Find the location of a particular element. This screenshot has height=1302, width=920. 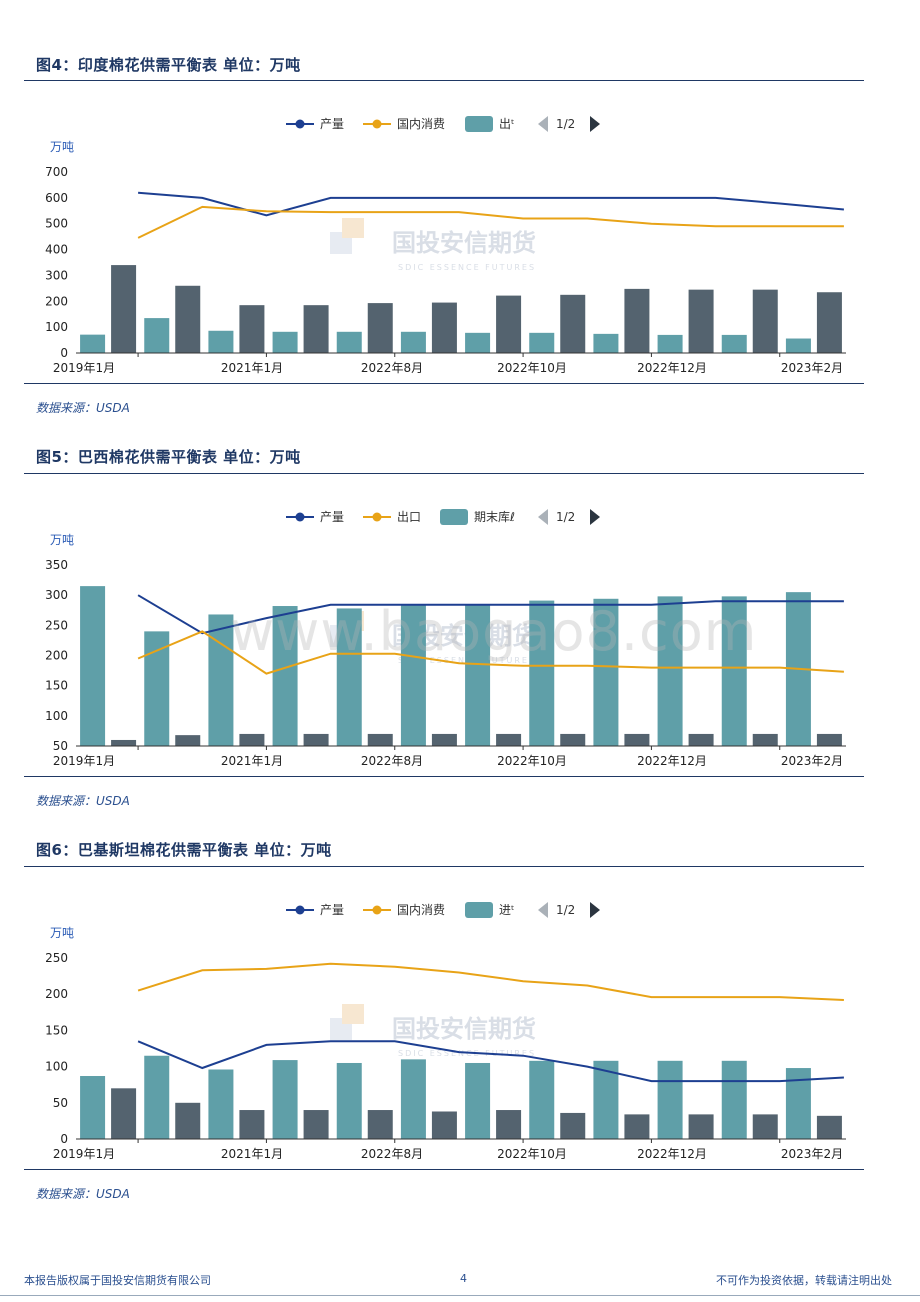

y-tick-label: 300 is located at coordinates (56, 595).